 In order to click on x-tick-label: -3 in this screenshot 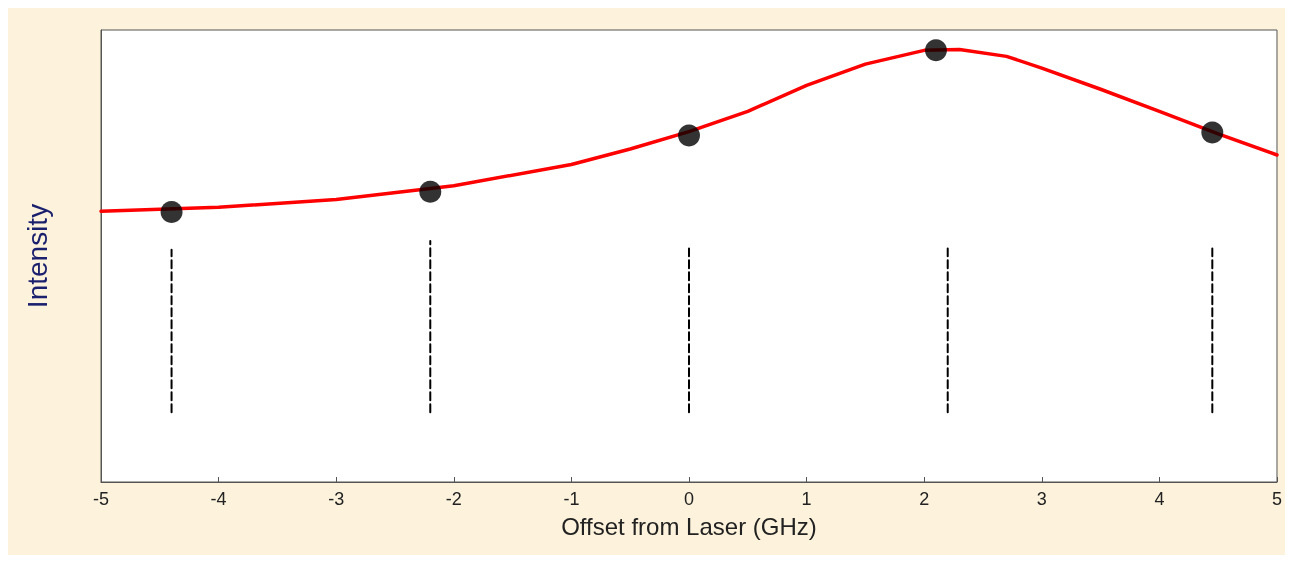, I will do `click(336, 499)`.